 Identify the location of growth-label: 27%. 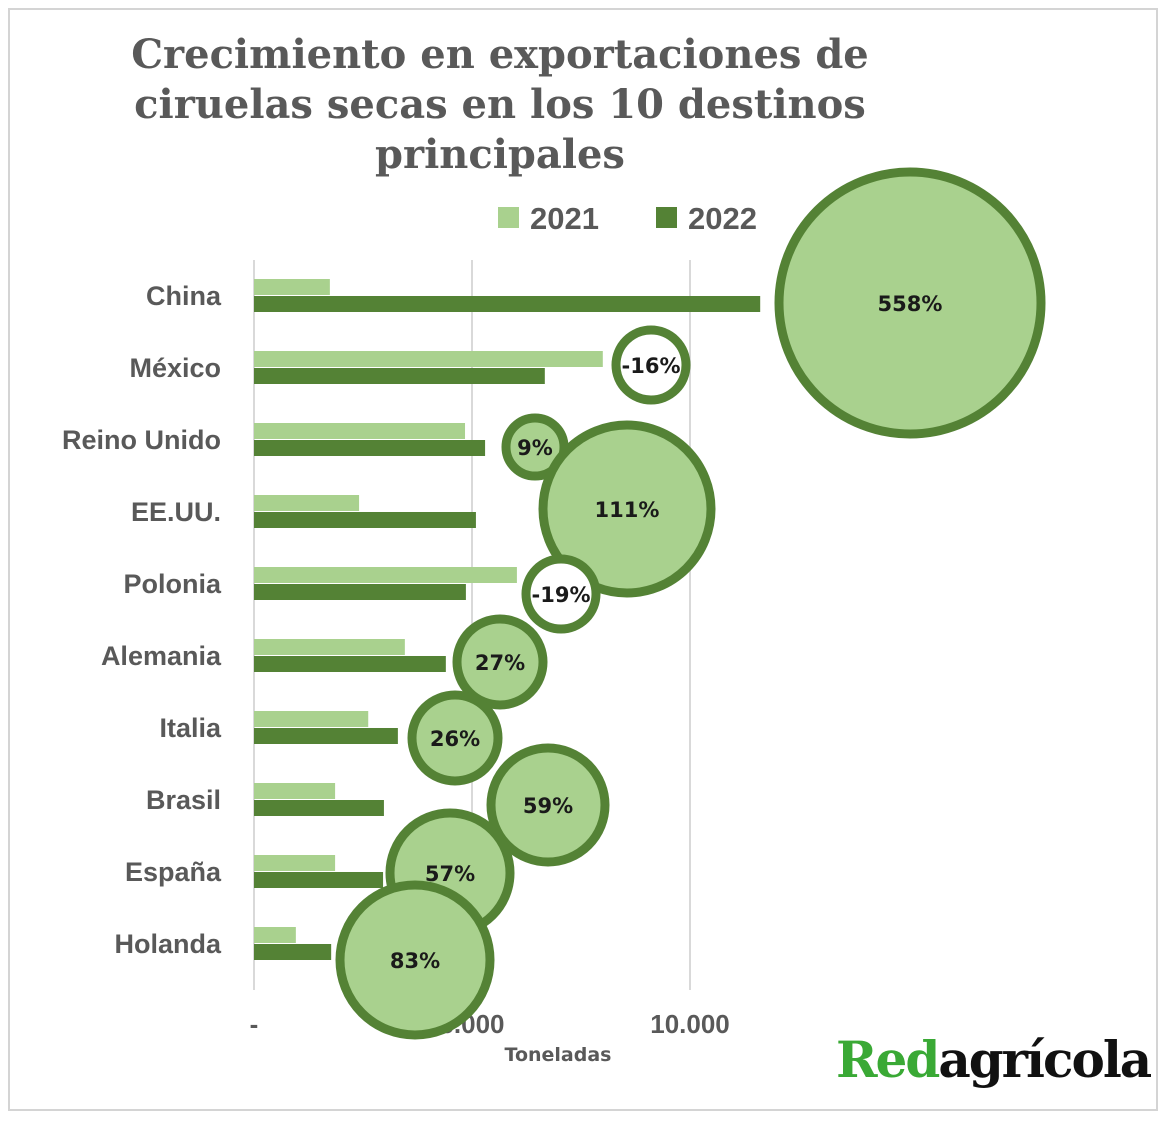
(500, 663).